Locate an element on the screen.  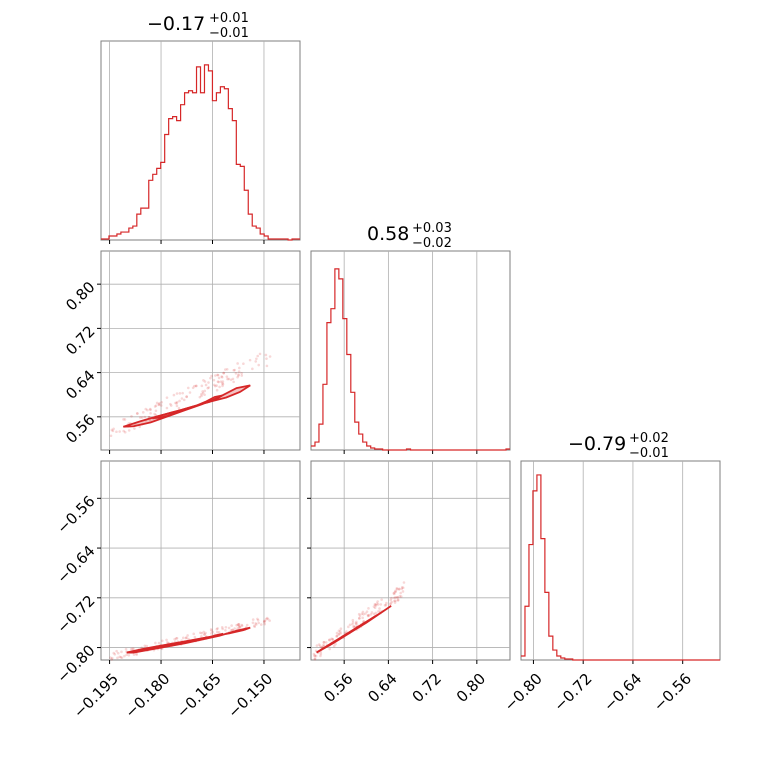
x-tick-label-0-2: −0.165 is located at coordinates (199, 696).